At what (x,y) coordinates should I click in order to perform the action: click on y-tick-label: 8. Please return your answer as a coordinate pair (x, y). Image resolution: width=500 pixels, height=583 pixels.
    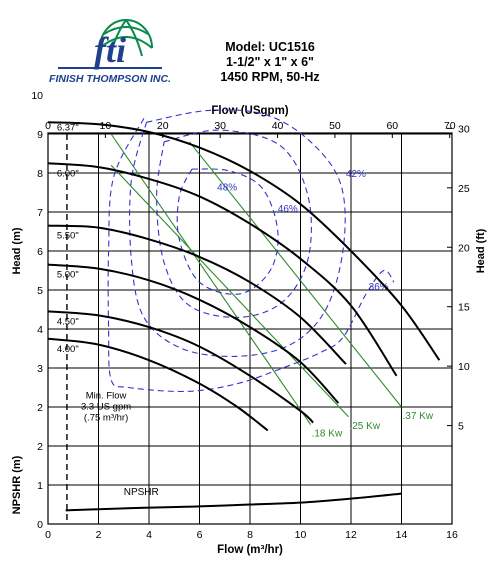
    Looking at the image, I should click on (40, 174).